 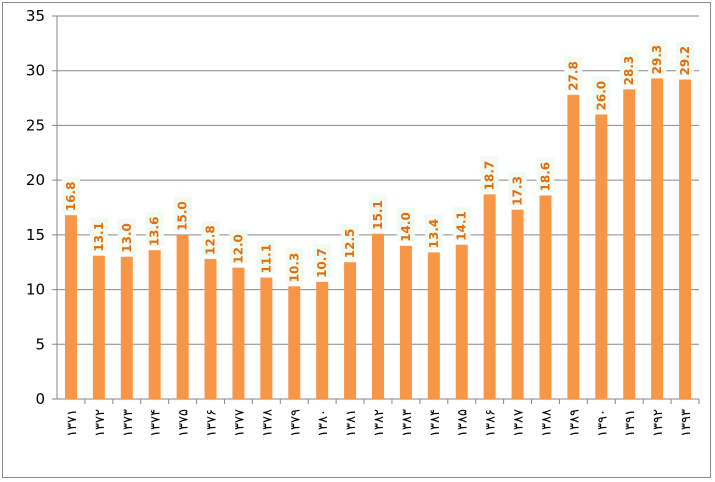 What do you see at coordinates (128, 423) in the screenshot?
I see `x-tick-label: ۱۳۷۳` at bounding box center [128, 423].